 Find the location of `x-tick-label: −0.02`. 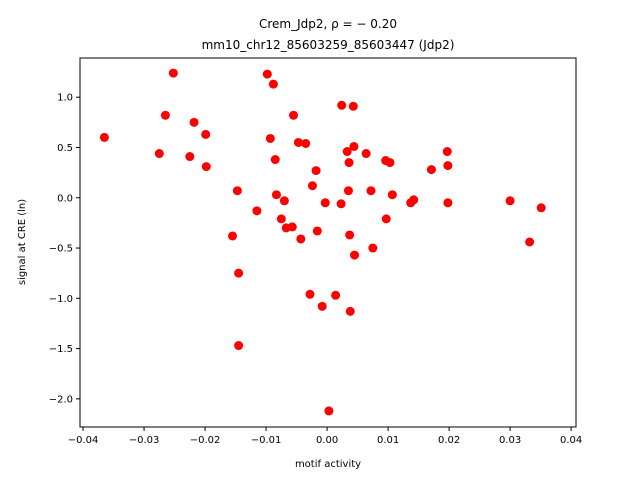

x-tick-label: −0.02 is located at coordinates (205, 440).